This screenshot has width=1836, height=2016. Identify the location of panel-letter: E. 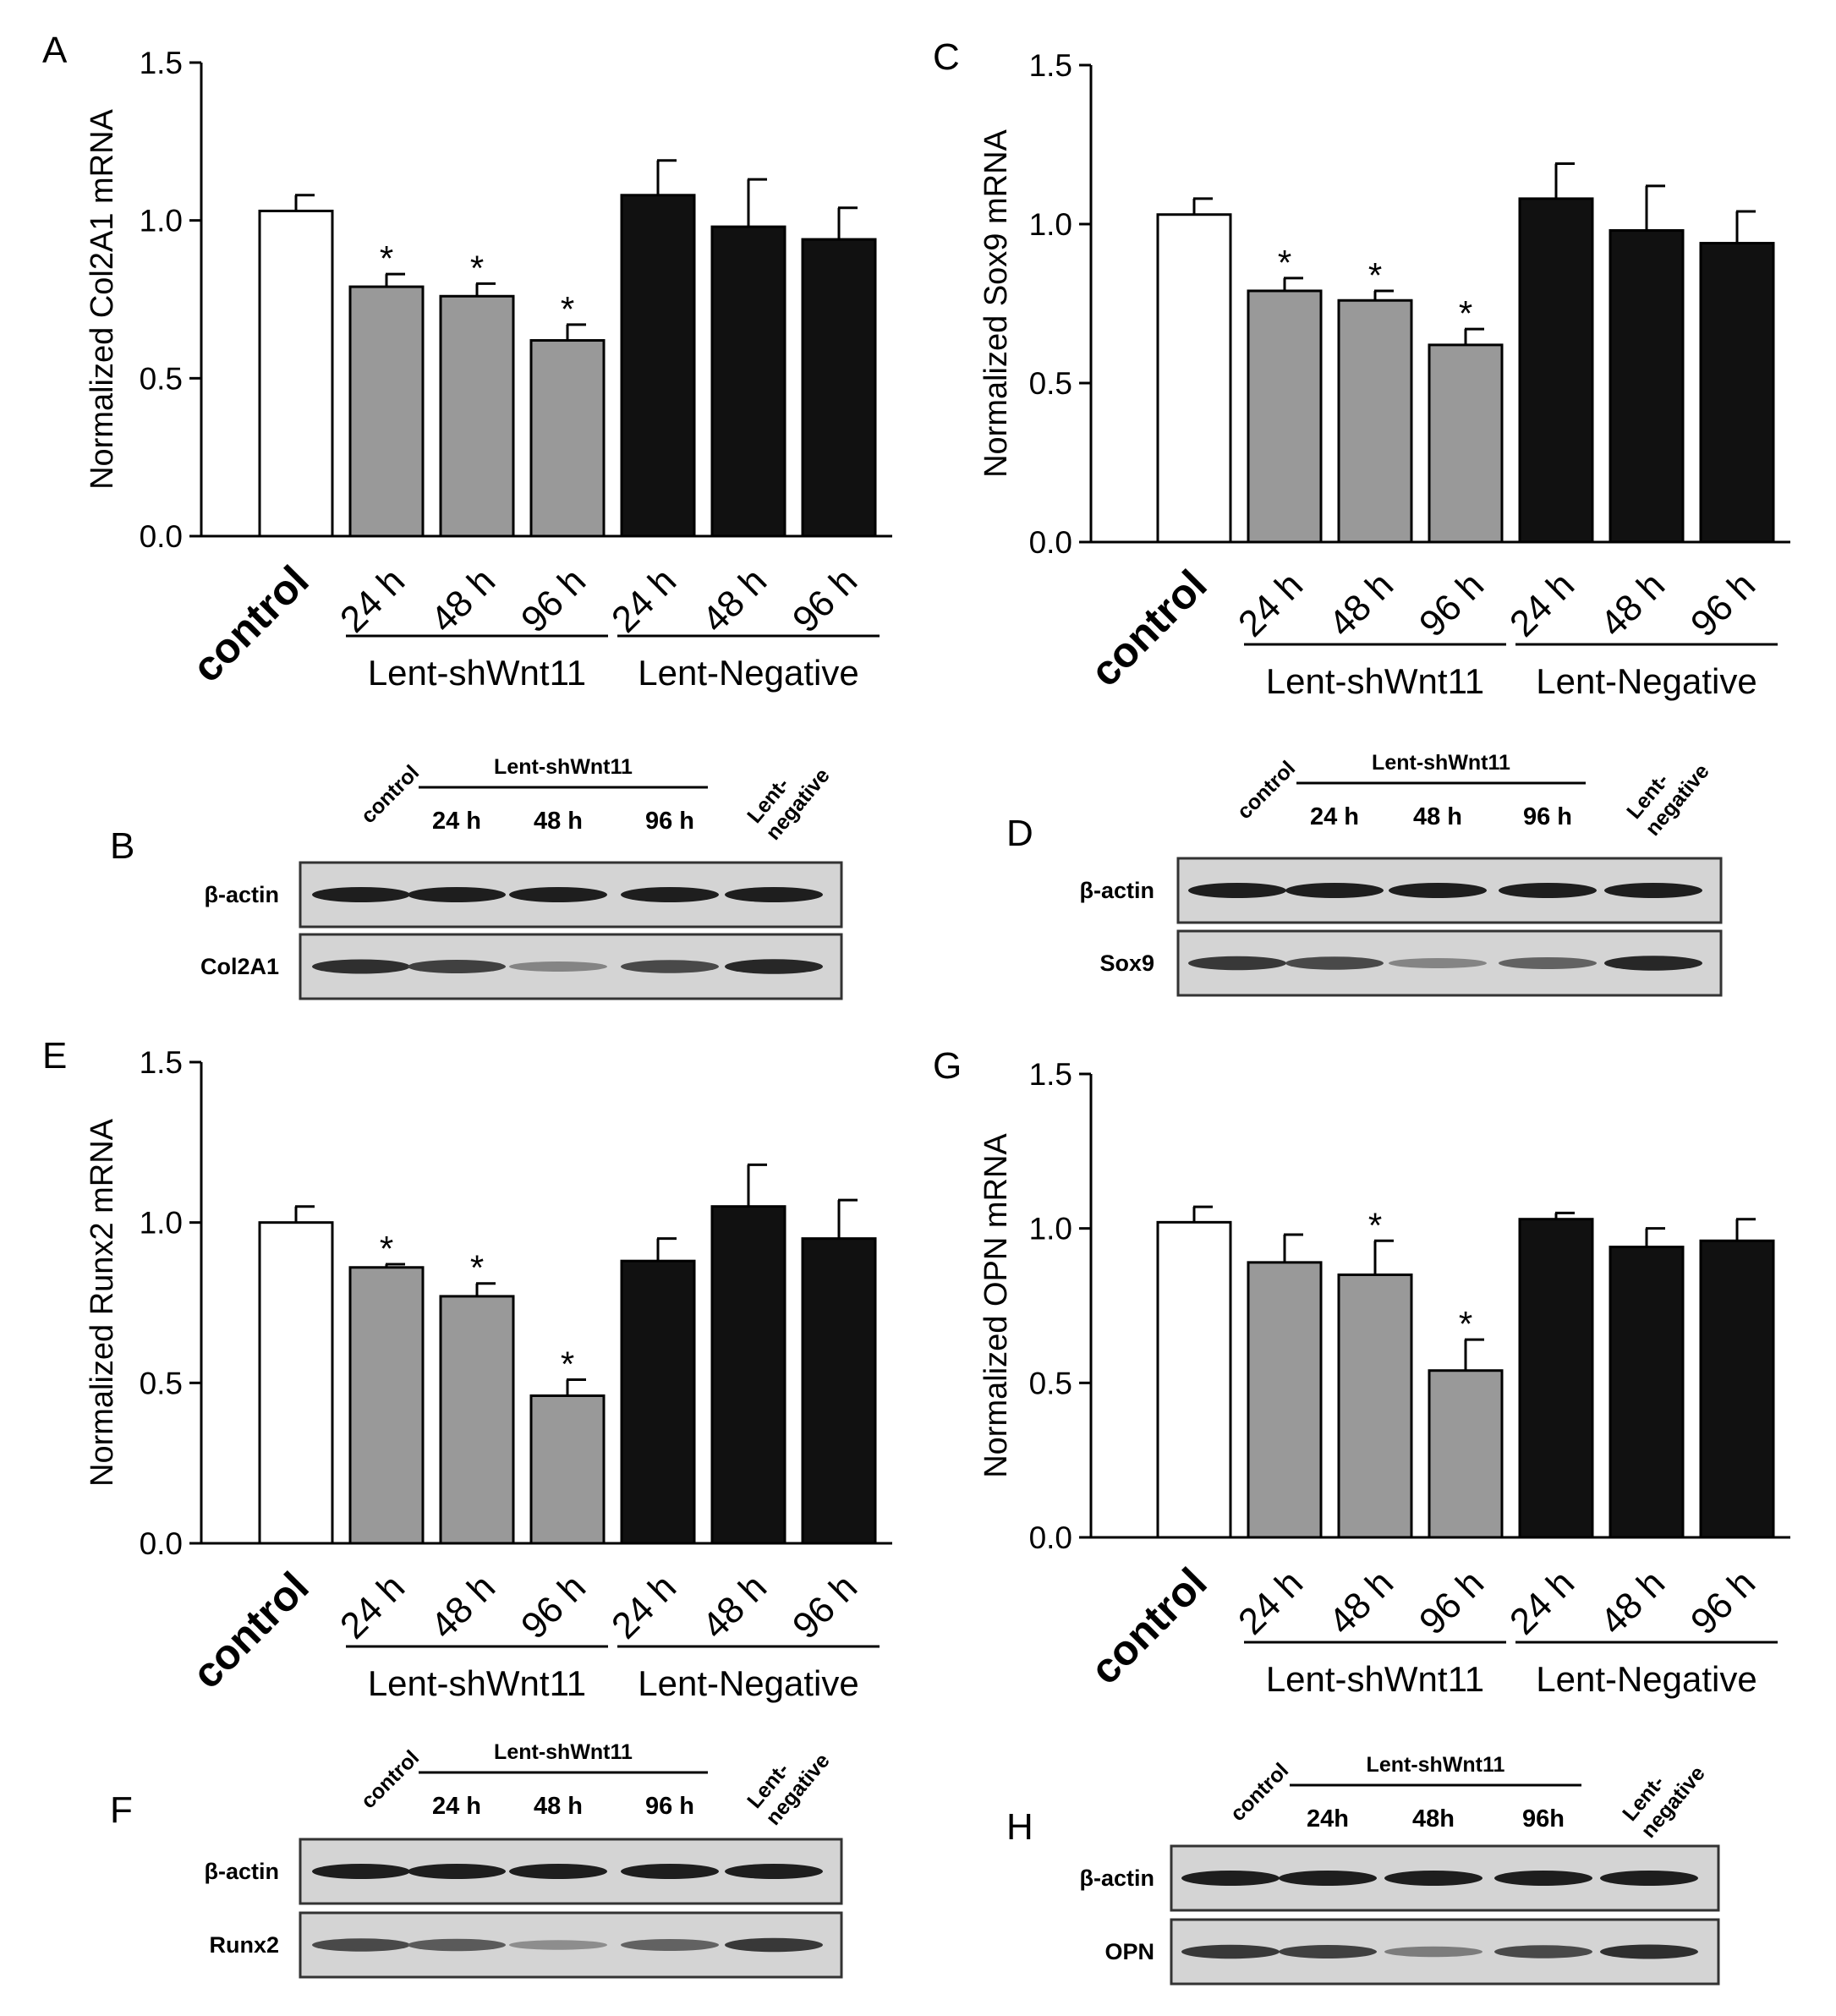
(55, 1055).